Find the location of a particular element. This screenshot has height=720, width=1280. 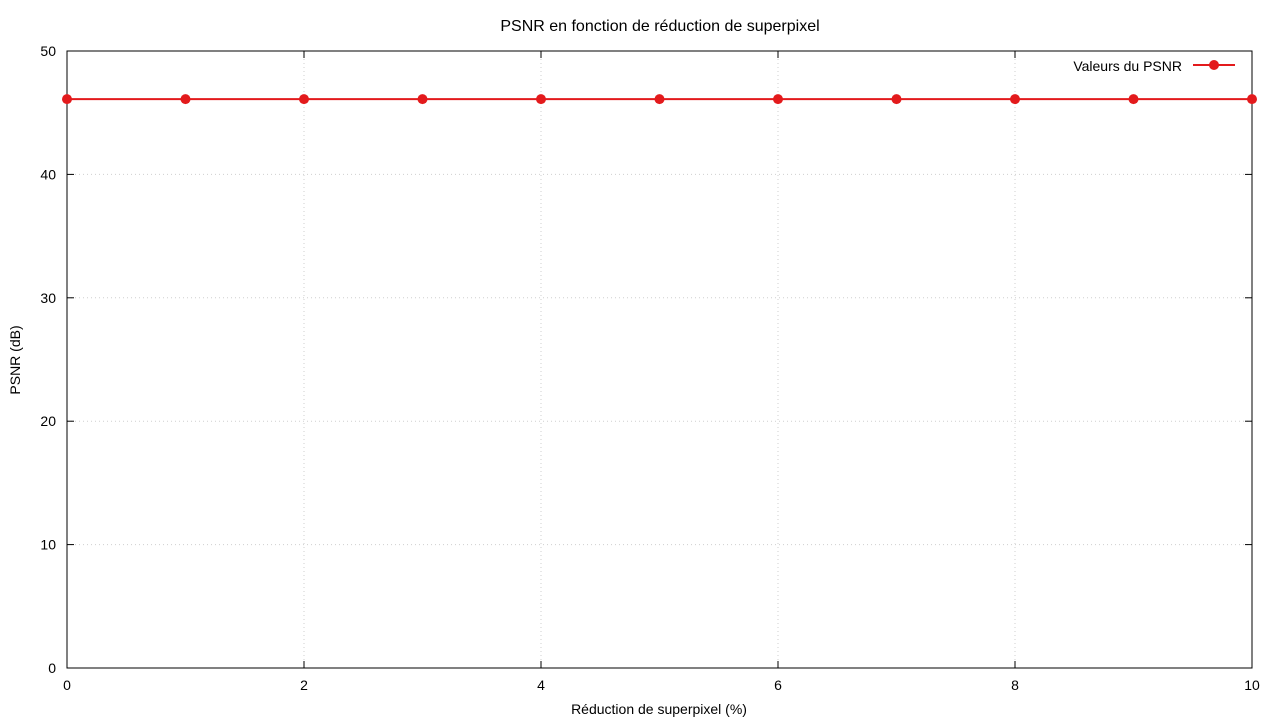

x-tick-label: 4 is located at coordinates (541, 685).